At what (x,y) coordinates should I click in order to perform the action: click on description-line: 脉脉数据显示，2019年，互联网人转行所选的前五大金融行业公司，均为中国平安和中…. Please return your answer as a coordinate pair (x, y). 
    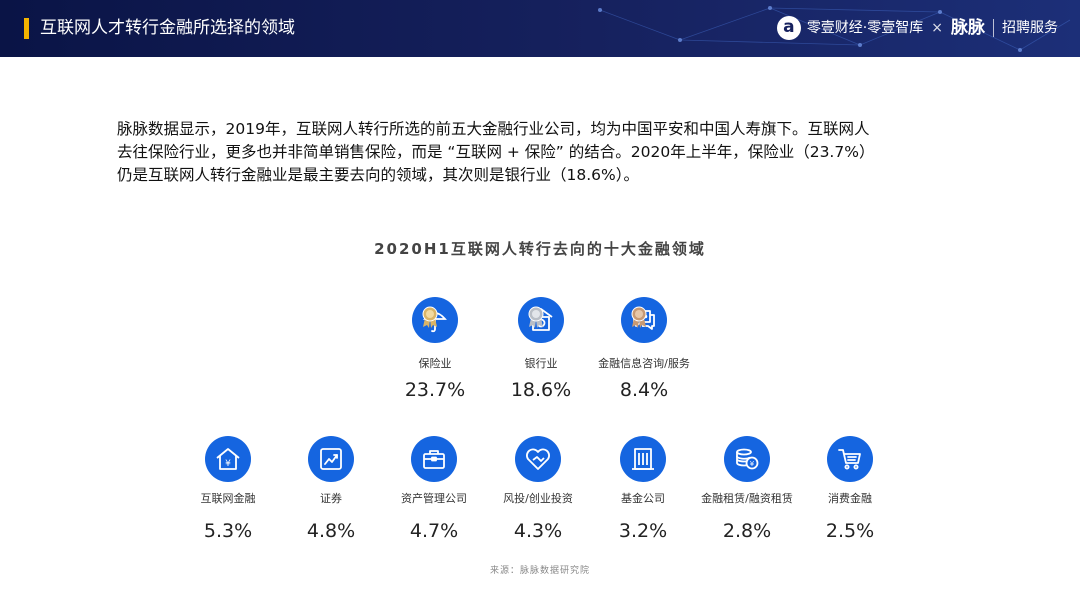
    Looking at the image, I should click on (493, 129).